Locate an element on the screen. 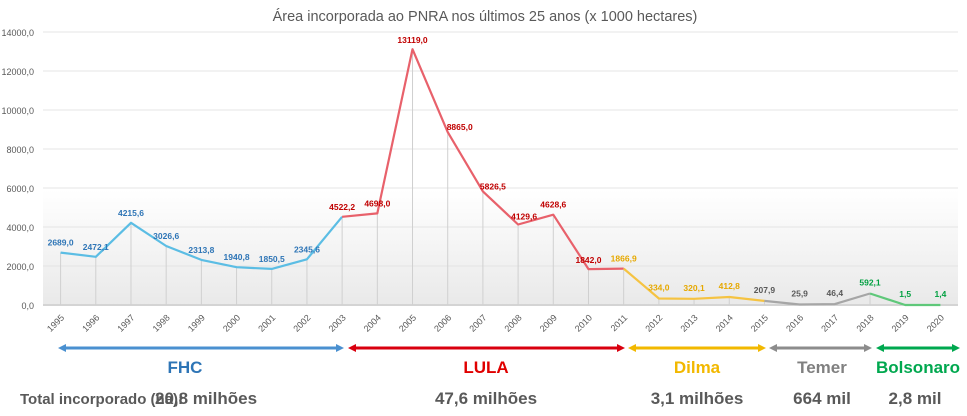 Image resolution: width=967 pixels, height=416 pixels. x-tick-label: 2016 is located at coordinates (794, 323).